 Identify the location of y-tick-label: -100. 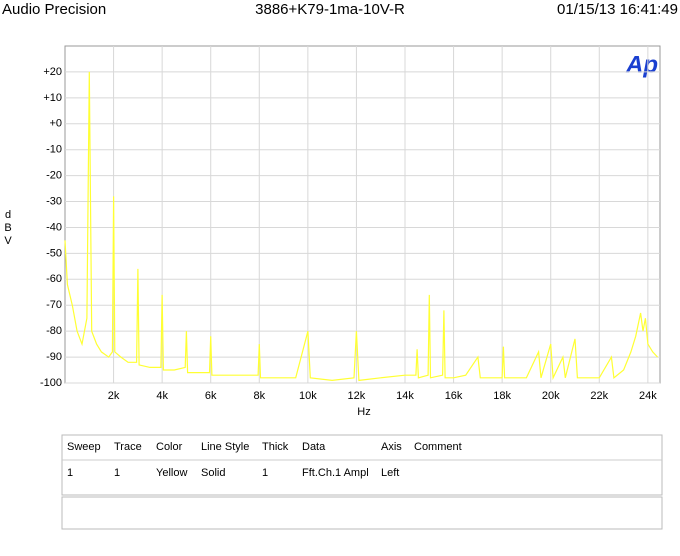
(51, 383).